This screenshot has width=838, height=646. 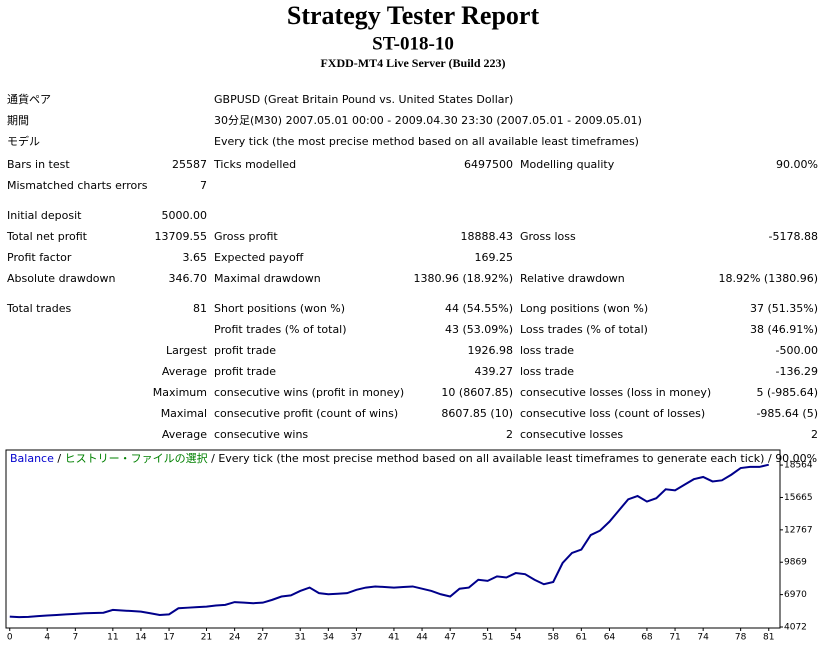 What do you see at coordinates (203, 185) in the screenshot?
I see `table-cell: 7` at bounding box center [203, 185].